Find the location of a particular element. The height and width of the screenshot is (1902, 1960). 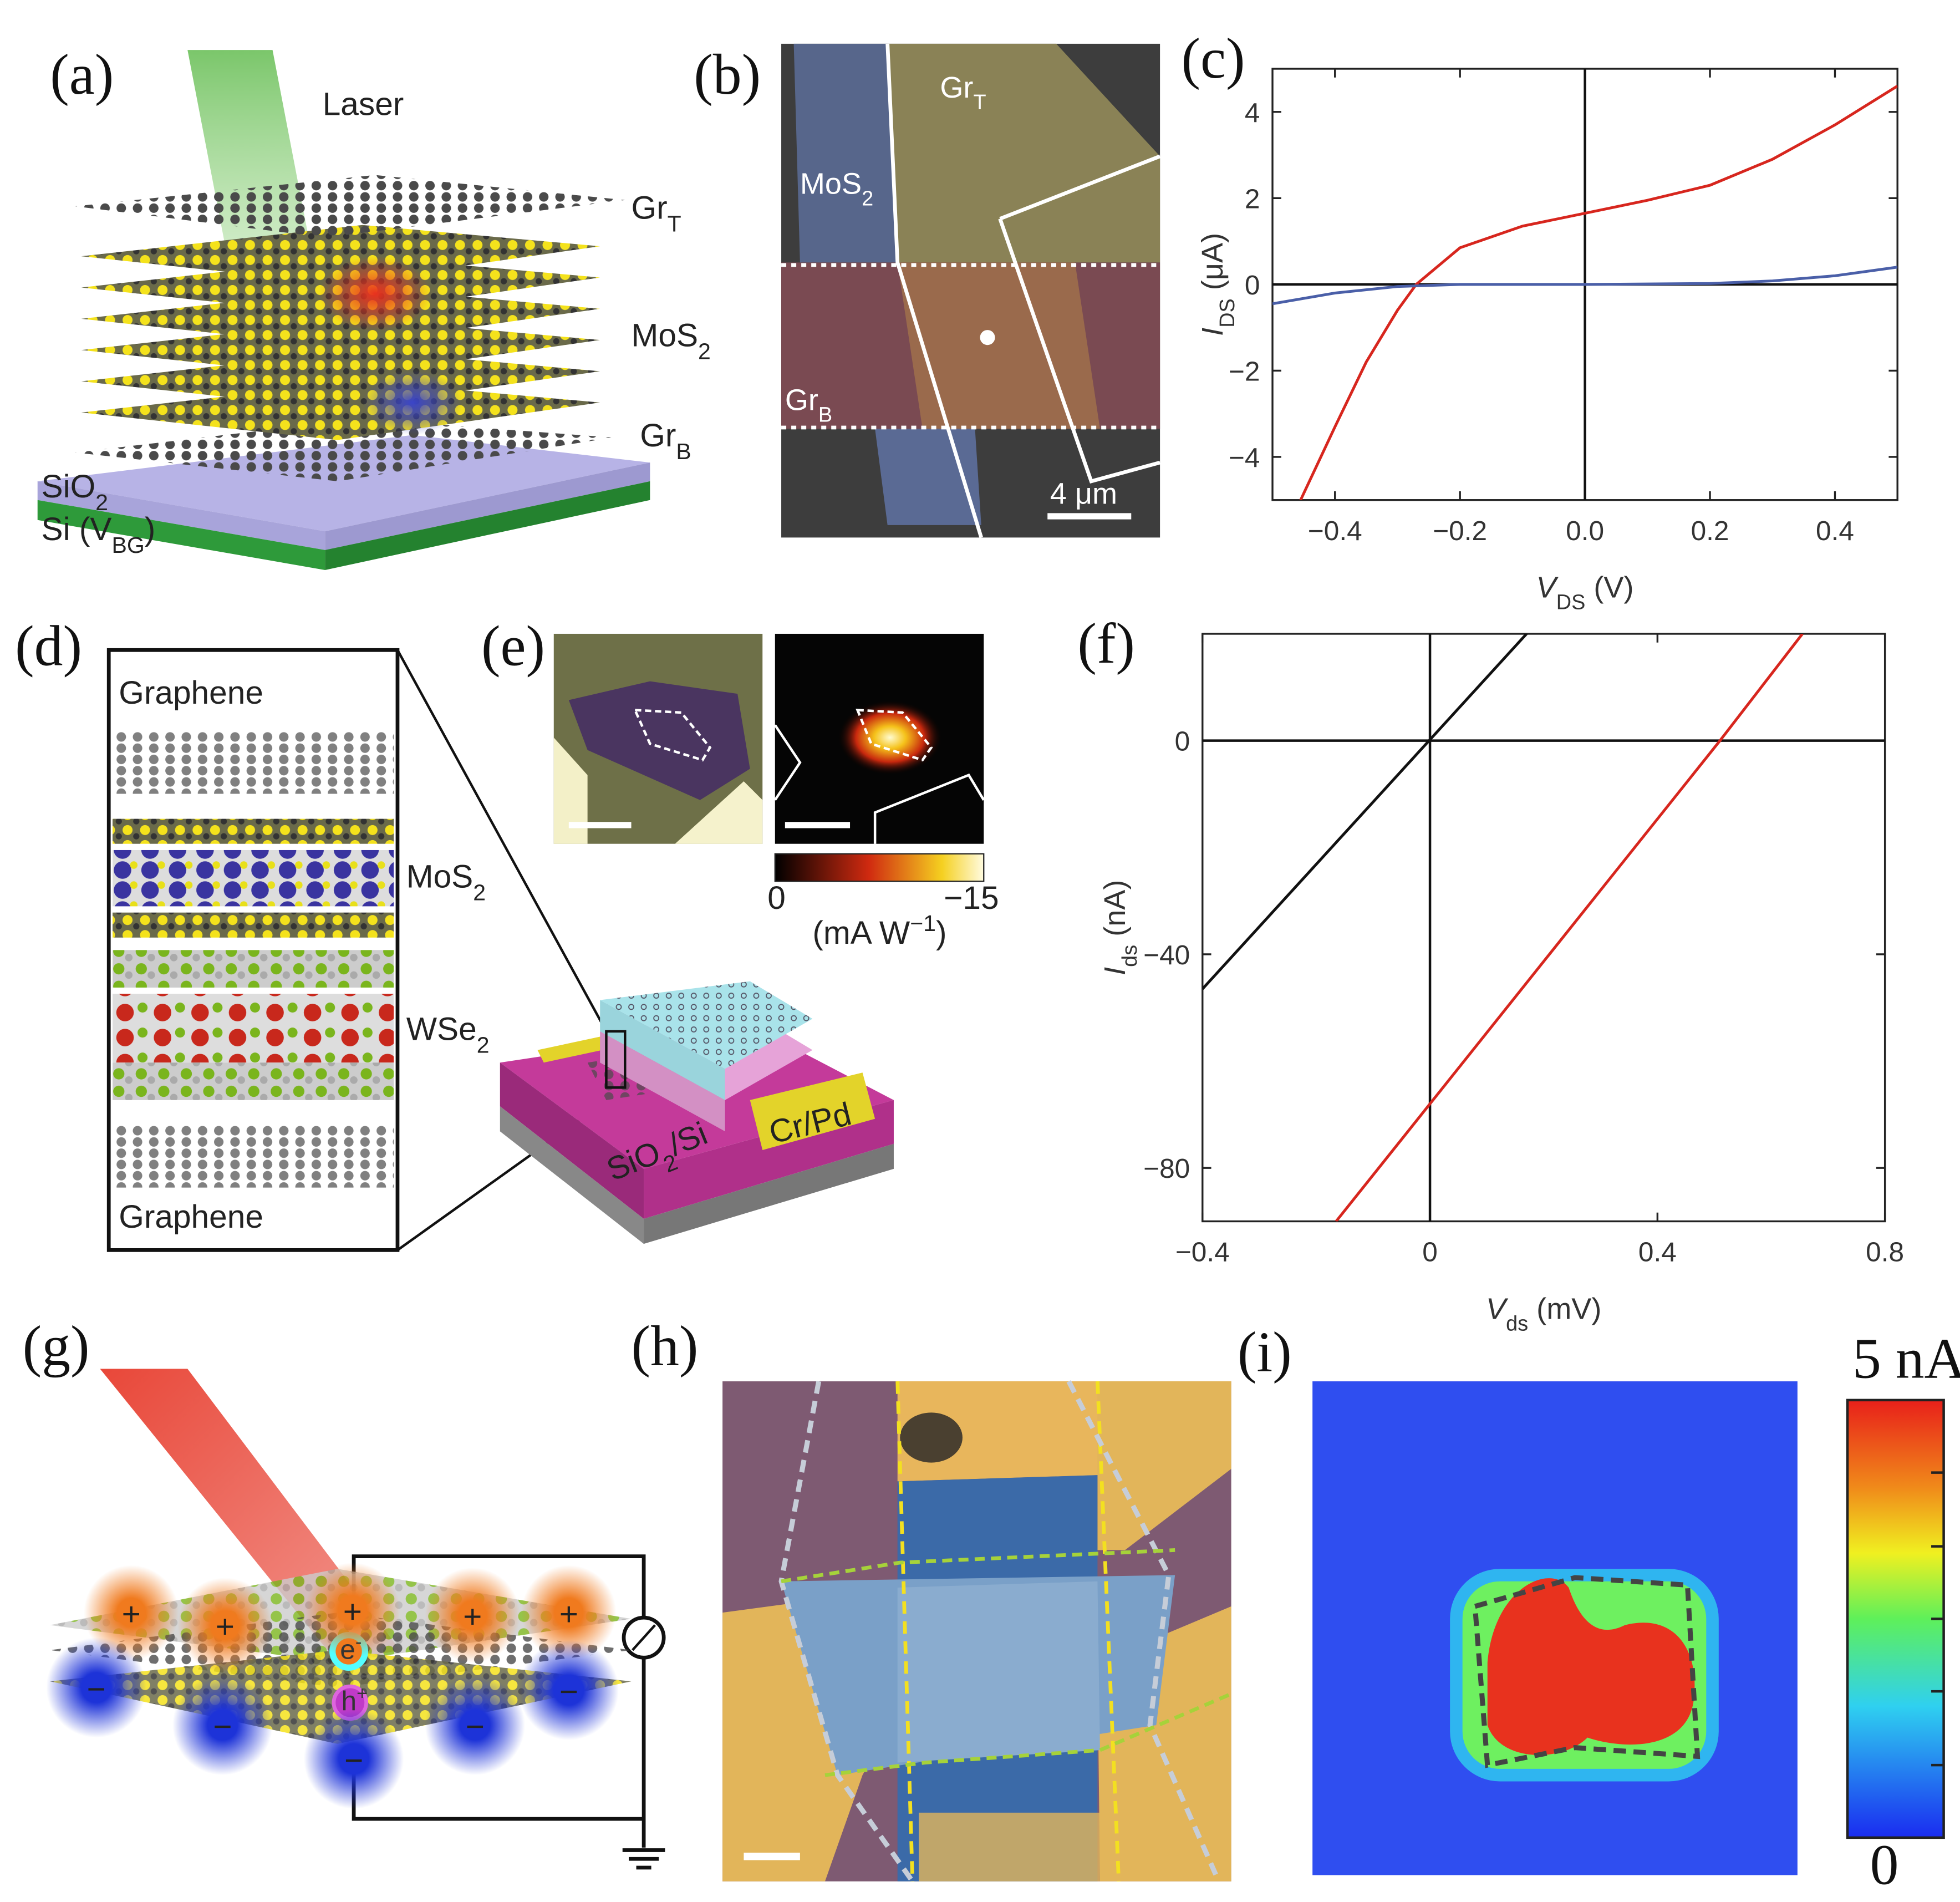

panel-d-illustration is located at coordinates (366, 950).